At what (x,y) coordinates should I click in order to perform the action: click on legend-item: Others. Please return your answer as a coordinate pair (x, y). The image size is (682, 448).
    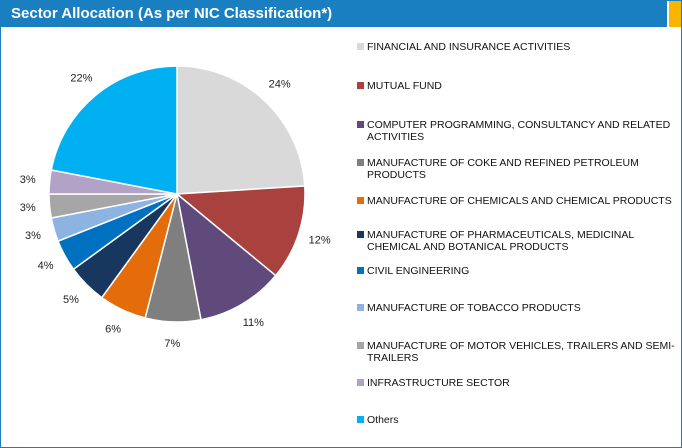
    Looking at the image, I should click on (517, 420).